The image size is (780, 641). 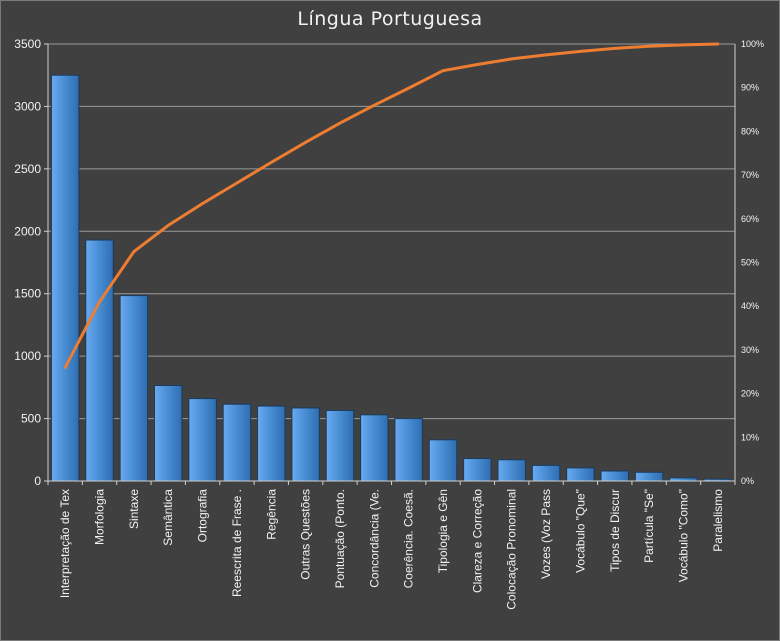 I want to click on x-tick-label: Tipologia e Gên, so click(x=443, y=531).